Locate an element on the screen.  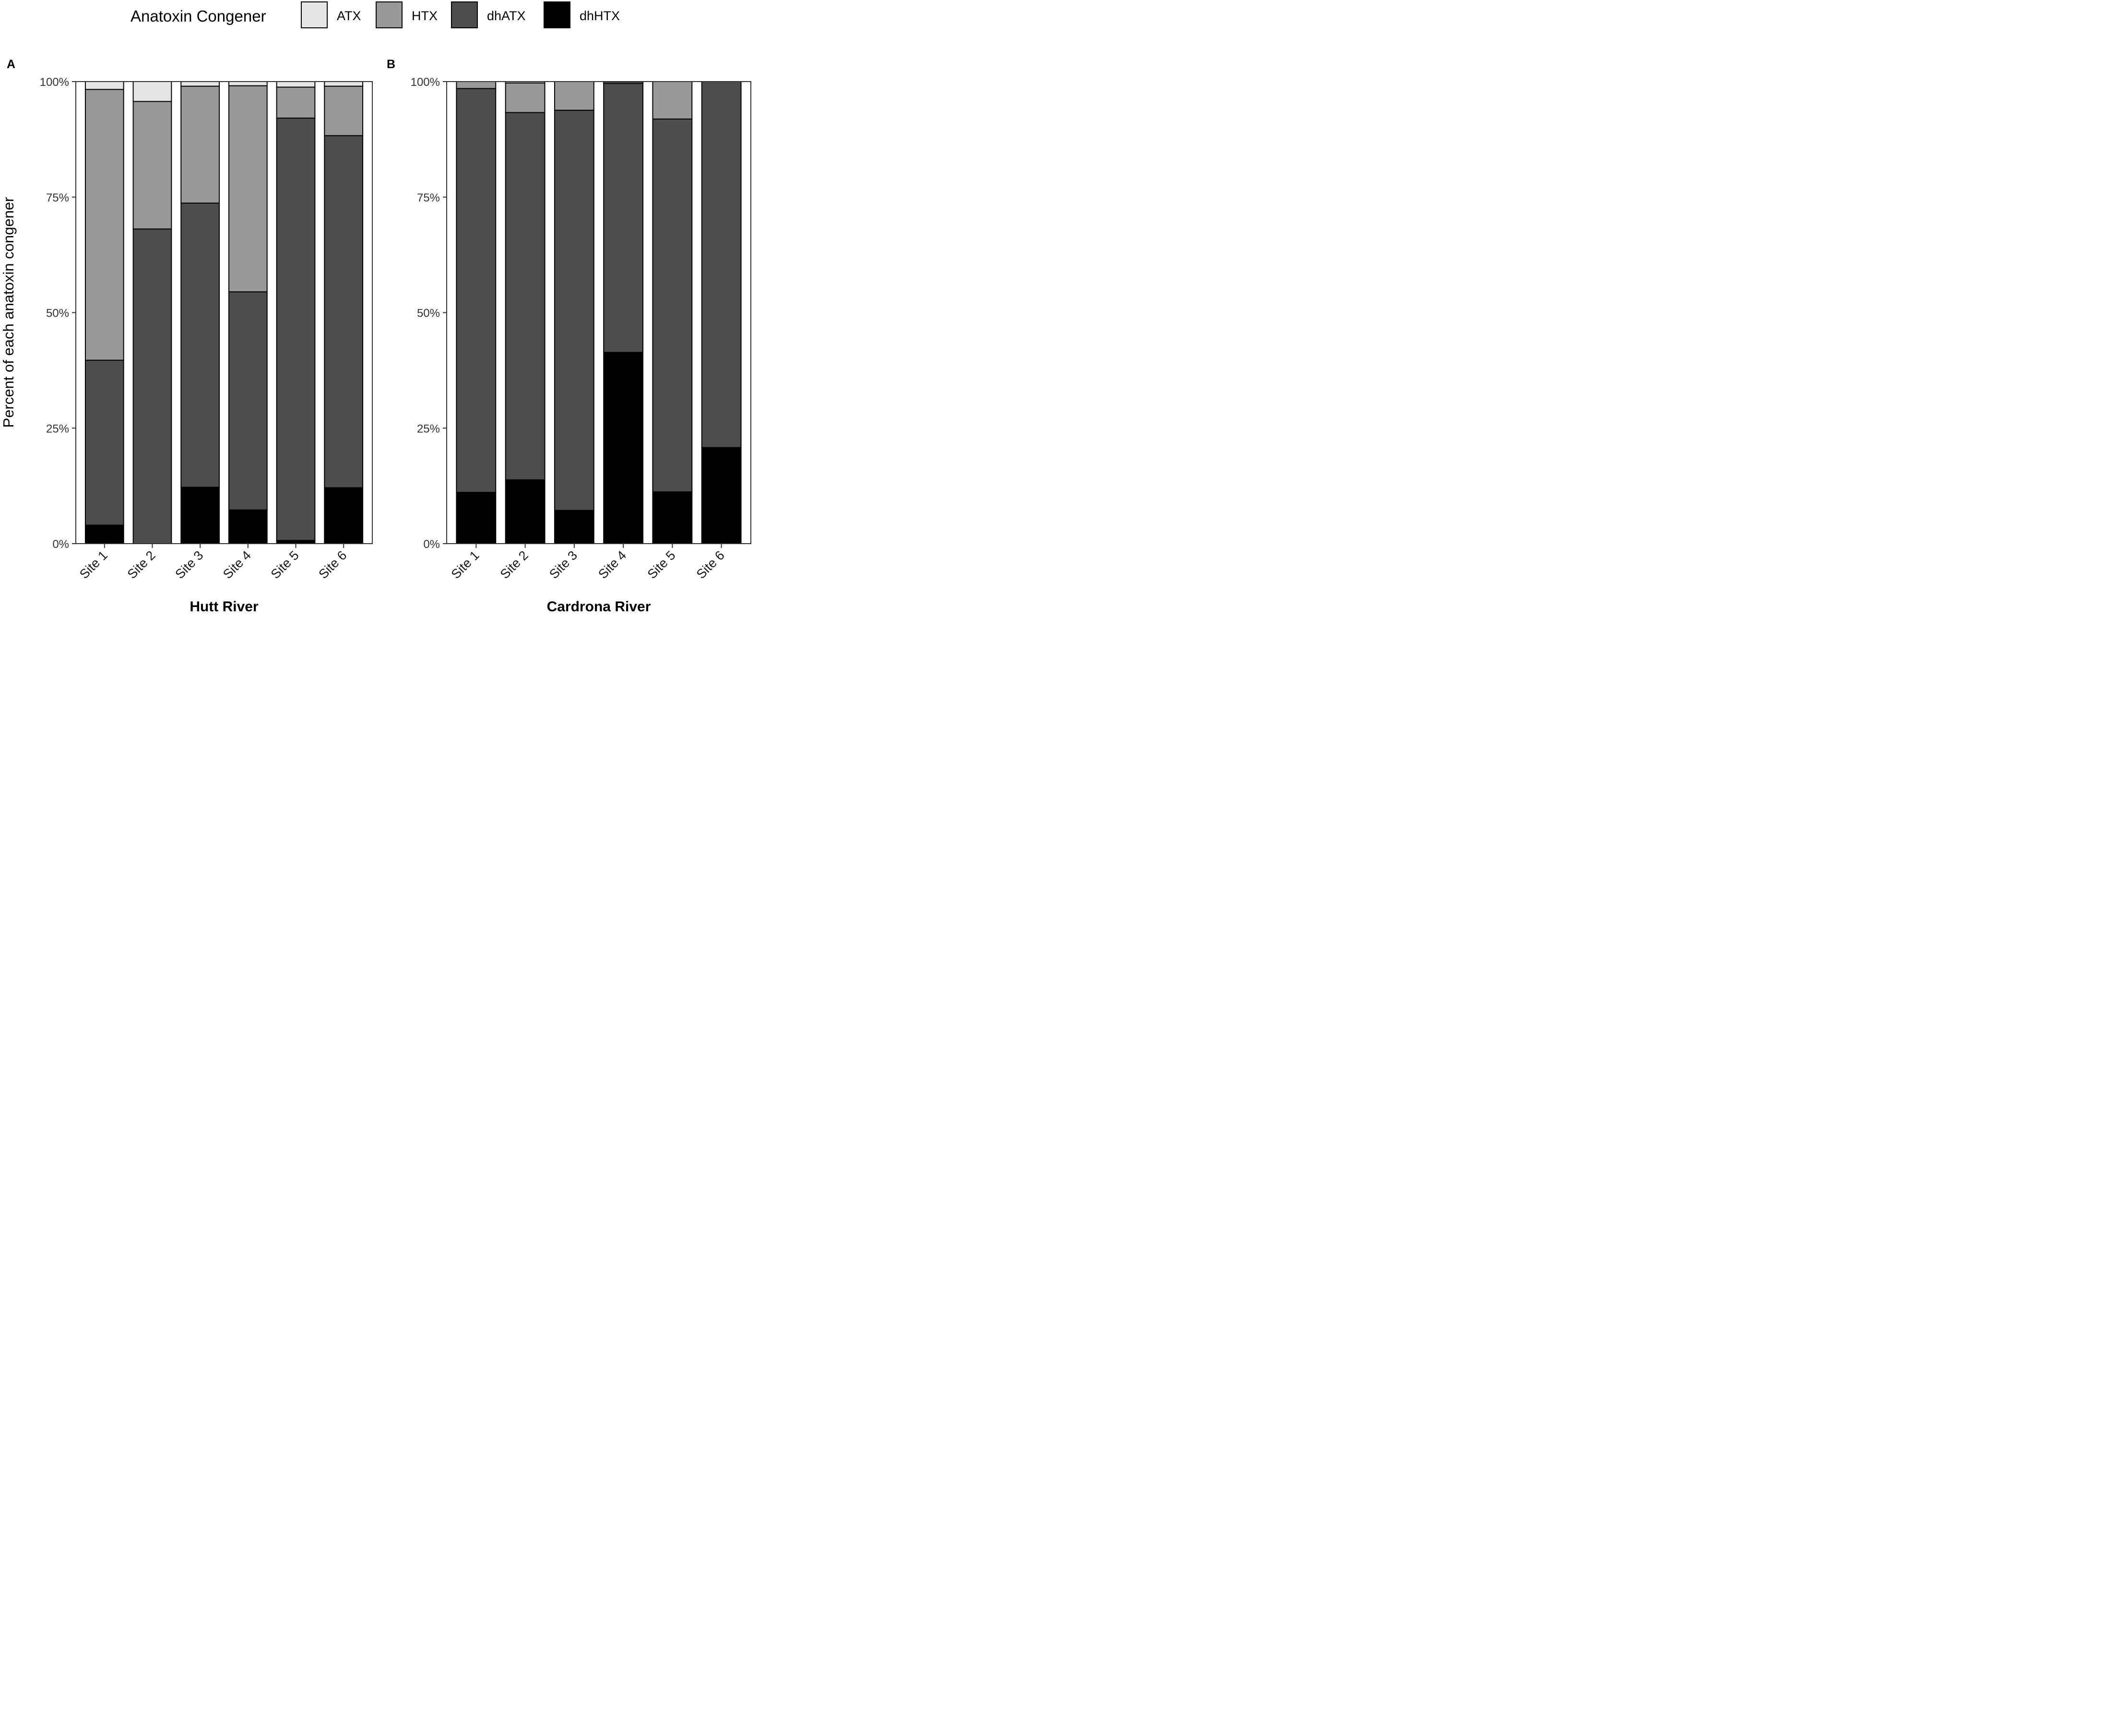
panel-b-y-axis: 0% 25% 50% 75% 100% is located at coordinates (429, 313).